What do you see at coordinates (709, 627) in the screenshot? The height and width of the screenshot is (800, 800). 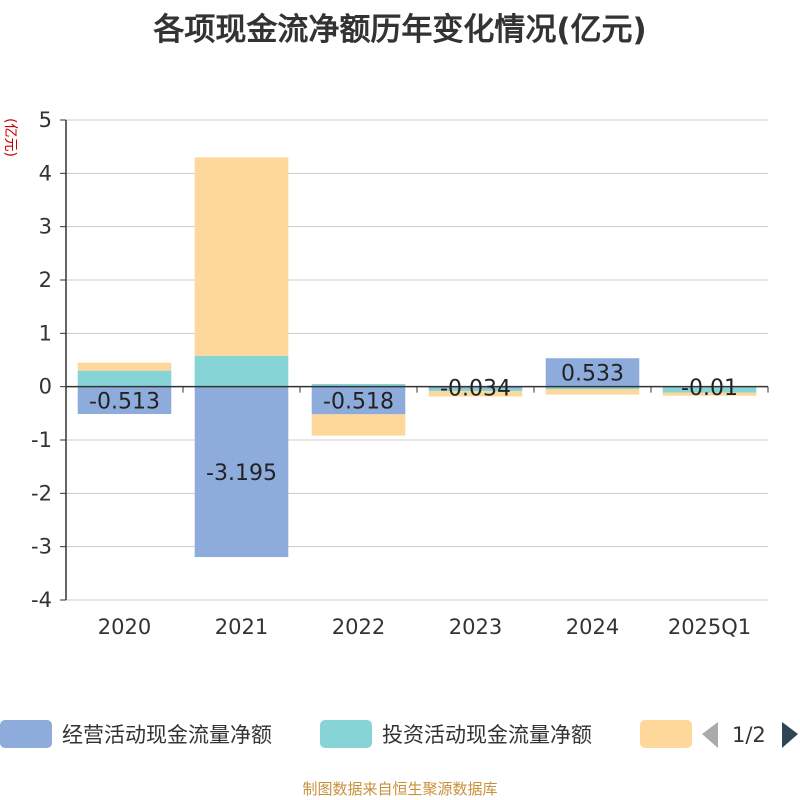 I see `x-tick-label: 2025Q1` at bounding box center [709, 627].